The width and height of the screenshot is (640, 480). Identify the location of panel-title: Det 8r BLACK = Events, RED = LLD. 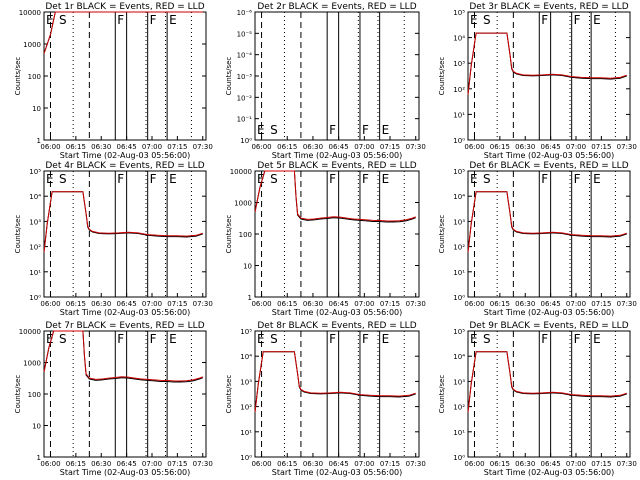
(336, 326).